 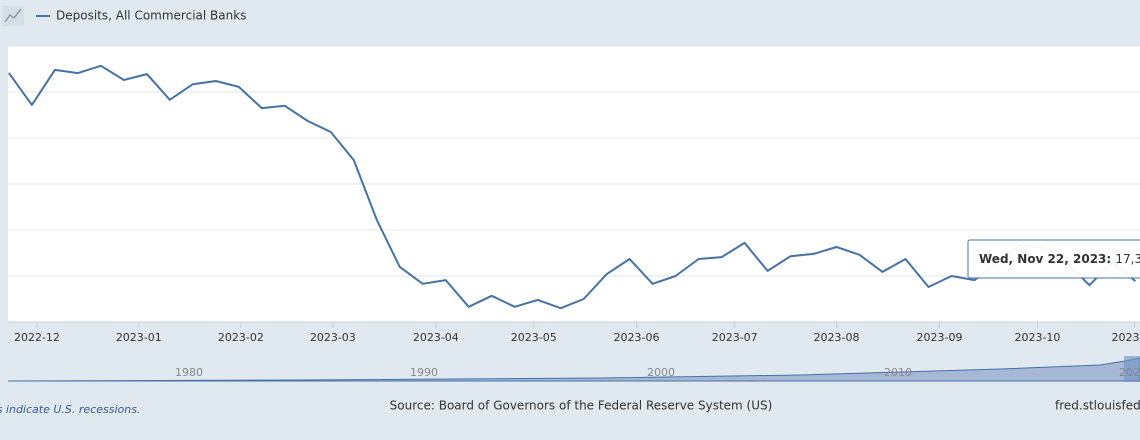 I want to click on navigator-area, so click(x=573, y=369).